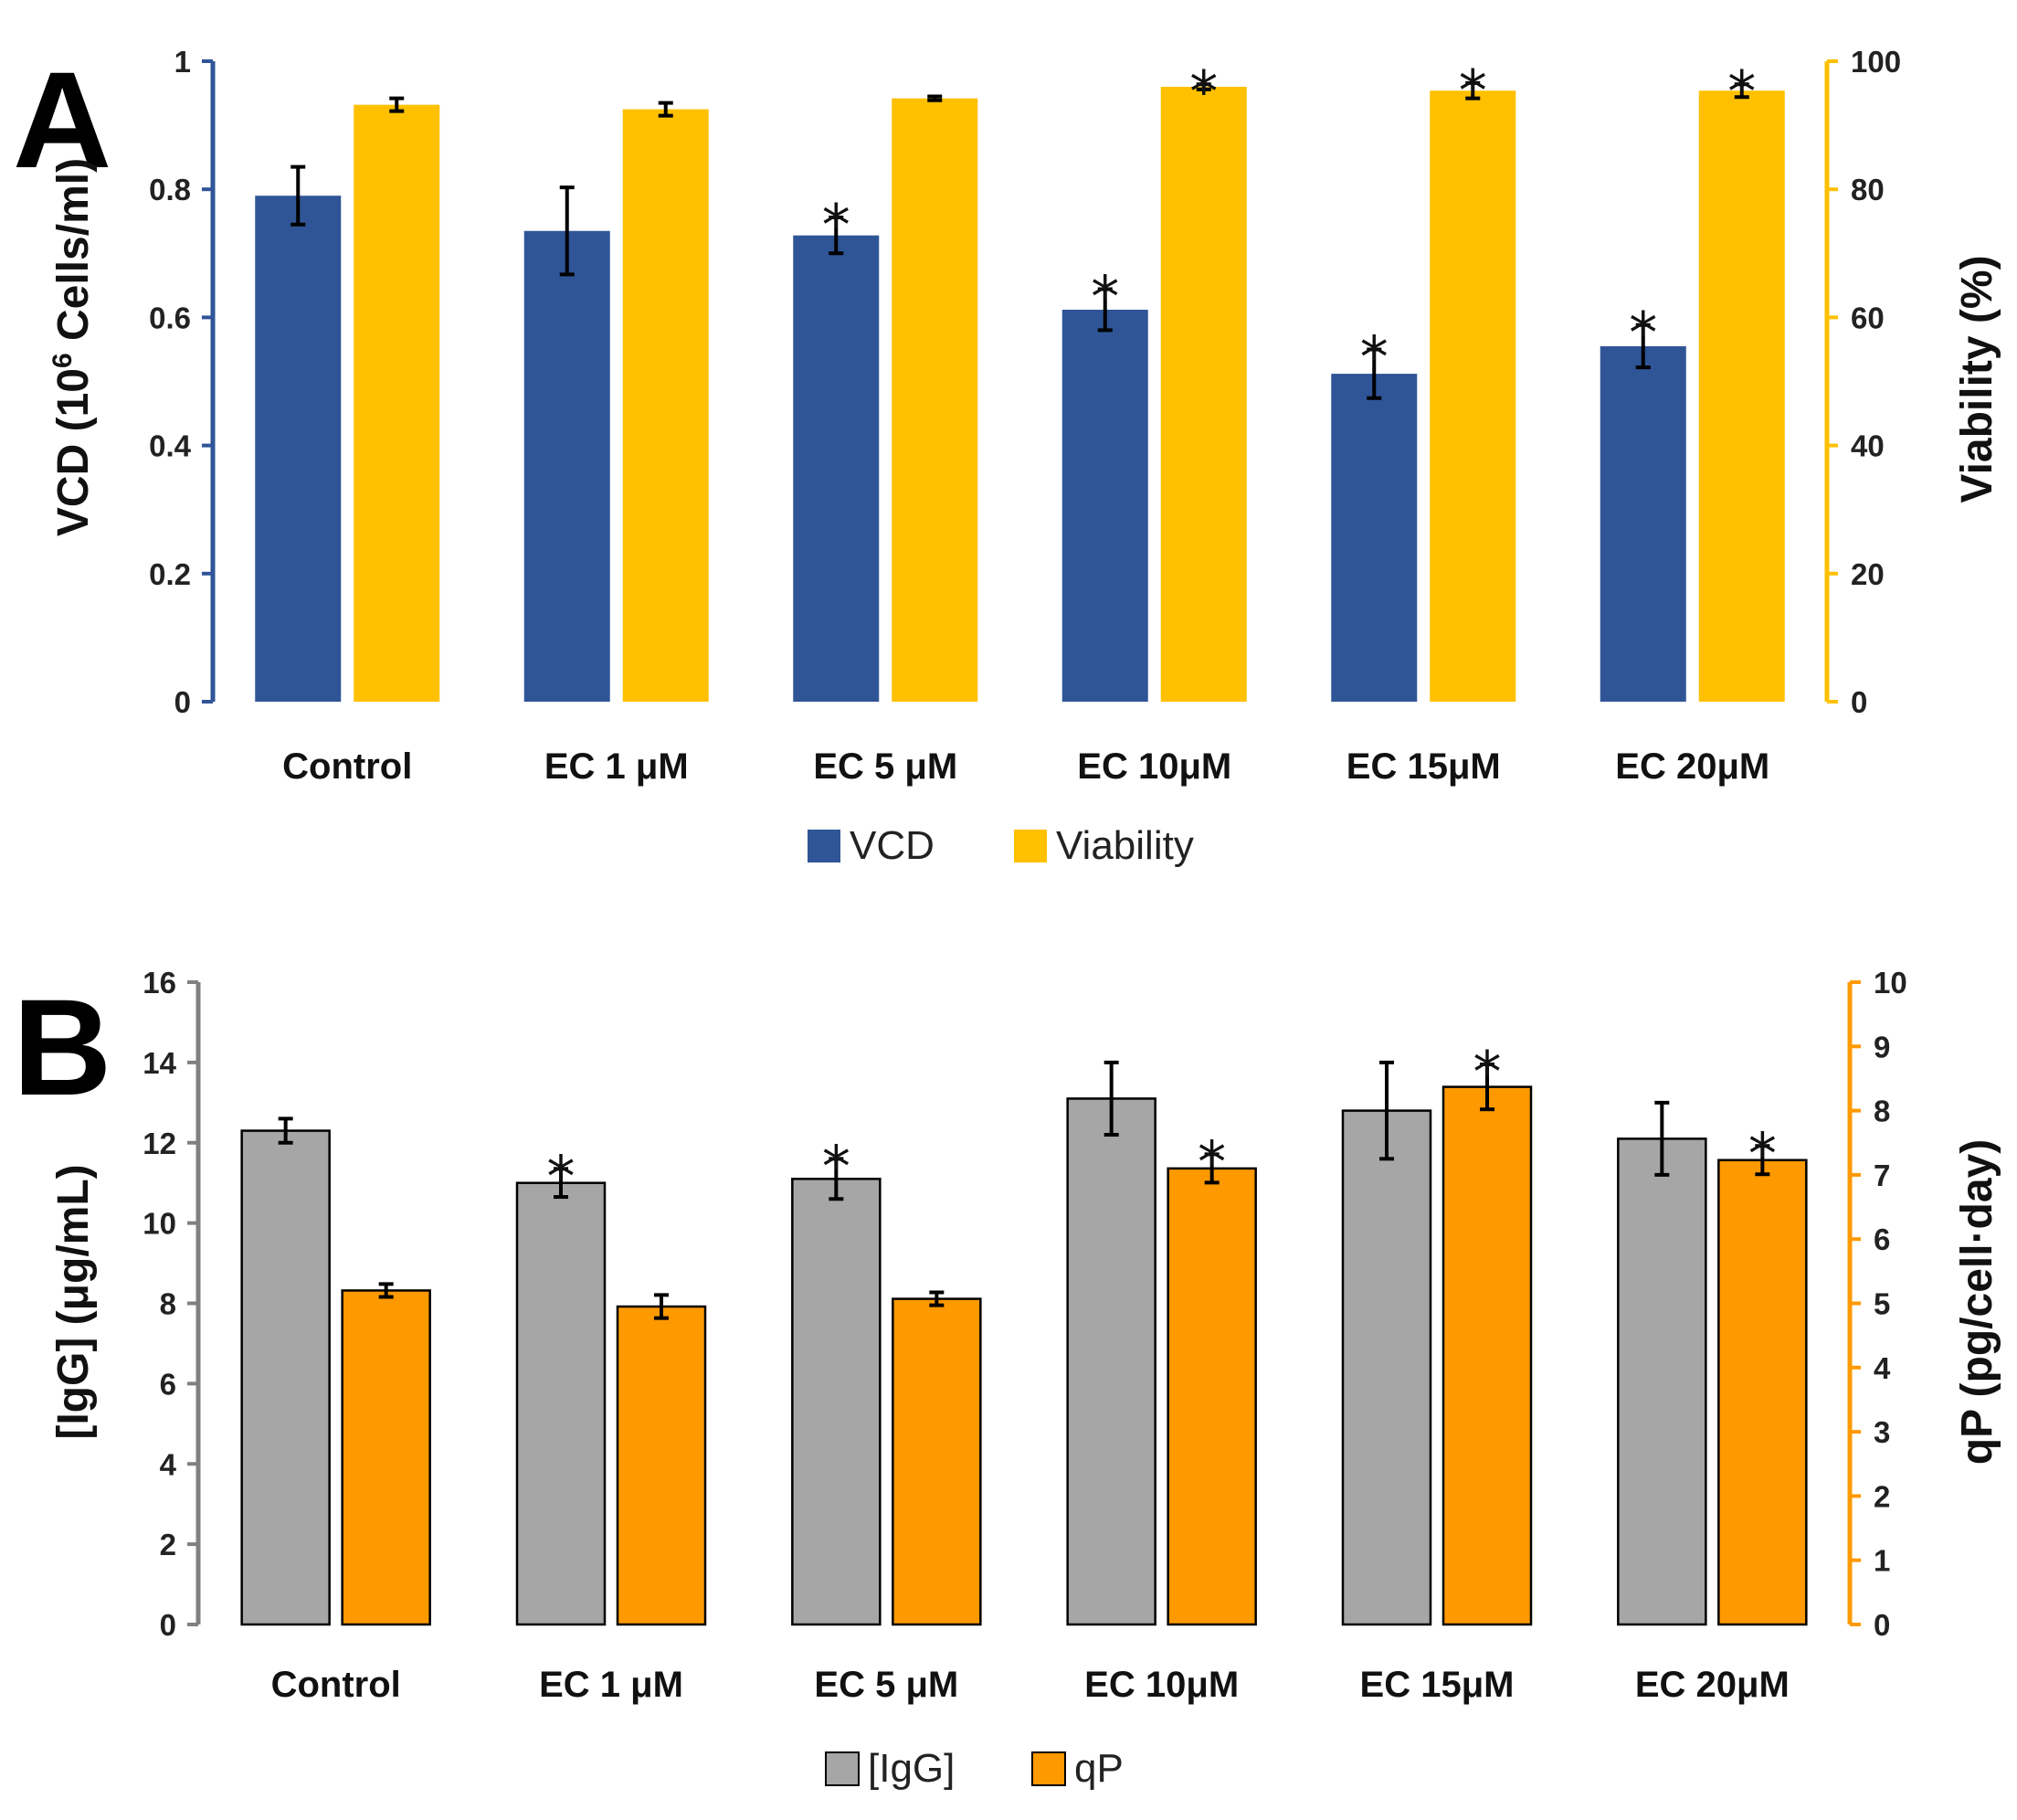 This screenshot has height=1820, width=2017. Describe the element at coordinates (1161, 1685) in the screenshot. I see `panel-b-category-label: EC 10μM` at that location.